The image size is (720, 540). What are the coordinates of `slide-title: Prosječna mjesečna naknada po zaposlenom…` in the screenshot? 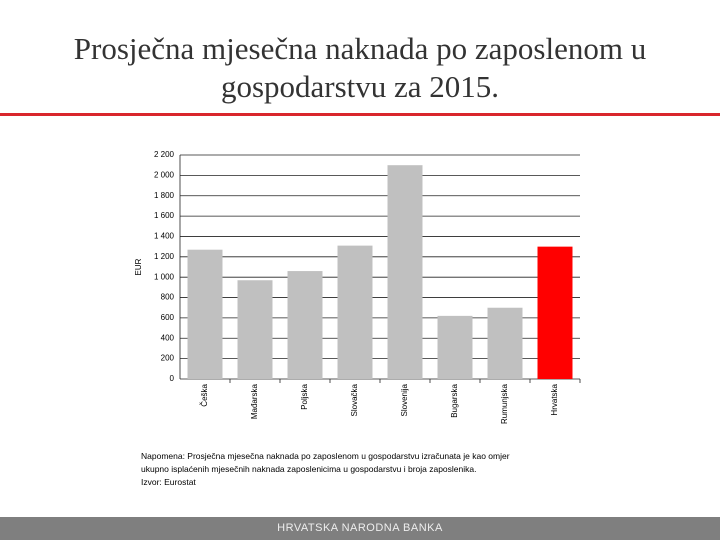 It's located at (360, 67).